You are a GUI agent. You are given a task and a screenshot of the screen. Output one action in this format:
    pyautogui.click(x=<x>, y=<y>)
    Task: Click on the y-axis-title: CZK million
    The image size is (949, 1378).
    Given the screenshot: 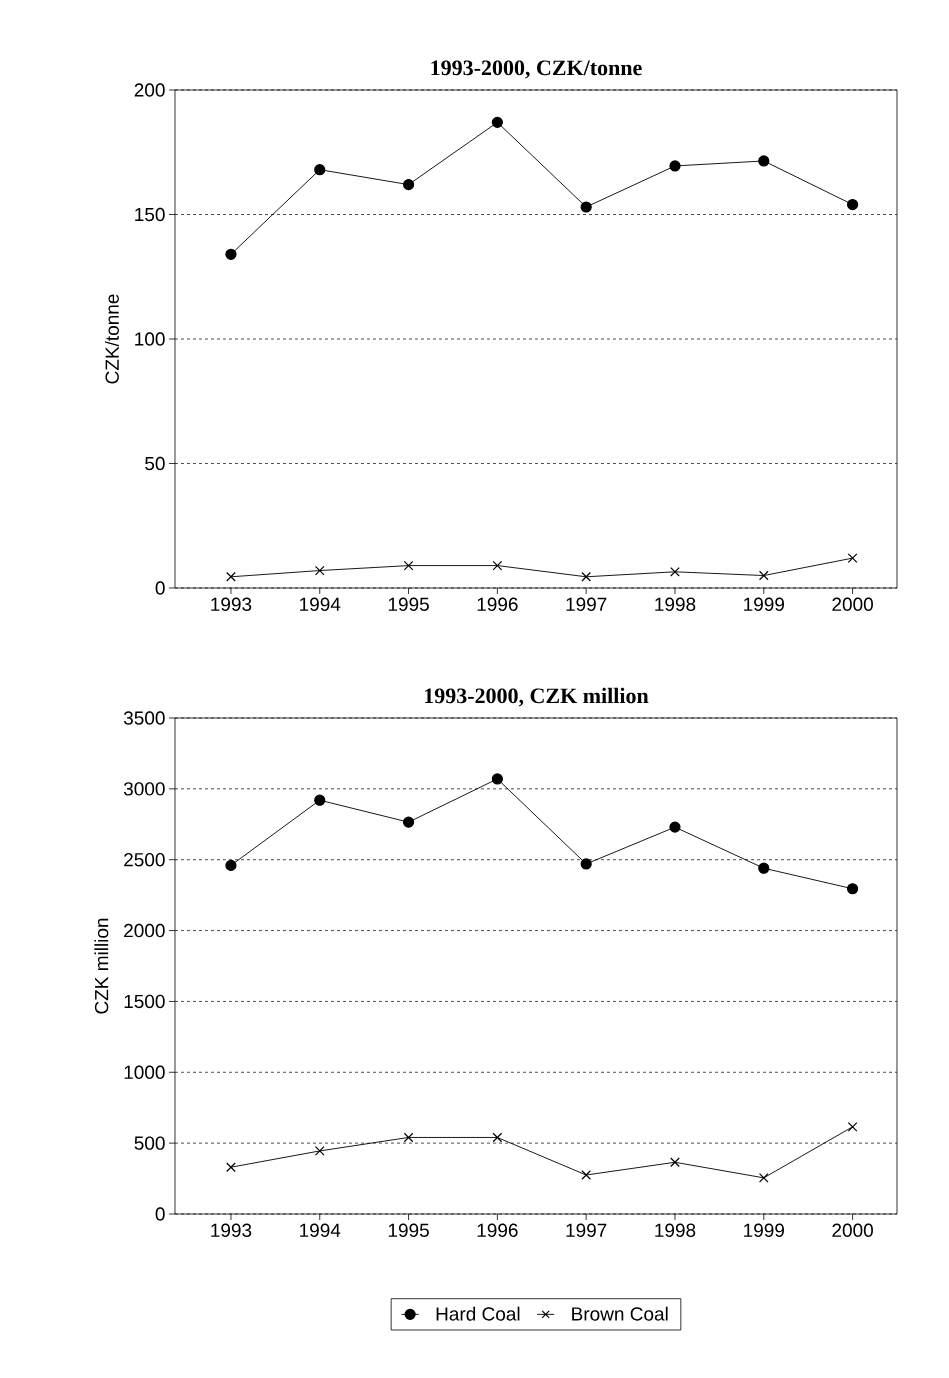 What is the action you would take?
    pyautogui.click(x=101, y=966)
    